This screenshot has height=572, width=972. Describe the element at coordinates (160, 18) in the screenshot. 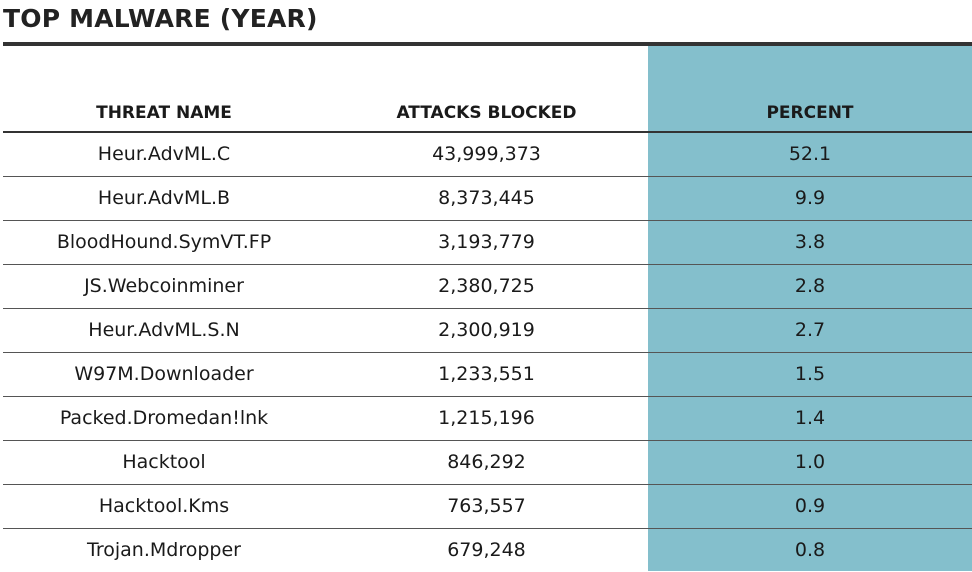

I see `page-title: TOP MALWARE (YEAR)` at that location.